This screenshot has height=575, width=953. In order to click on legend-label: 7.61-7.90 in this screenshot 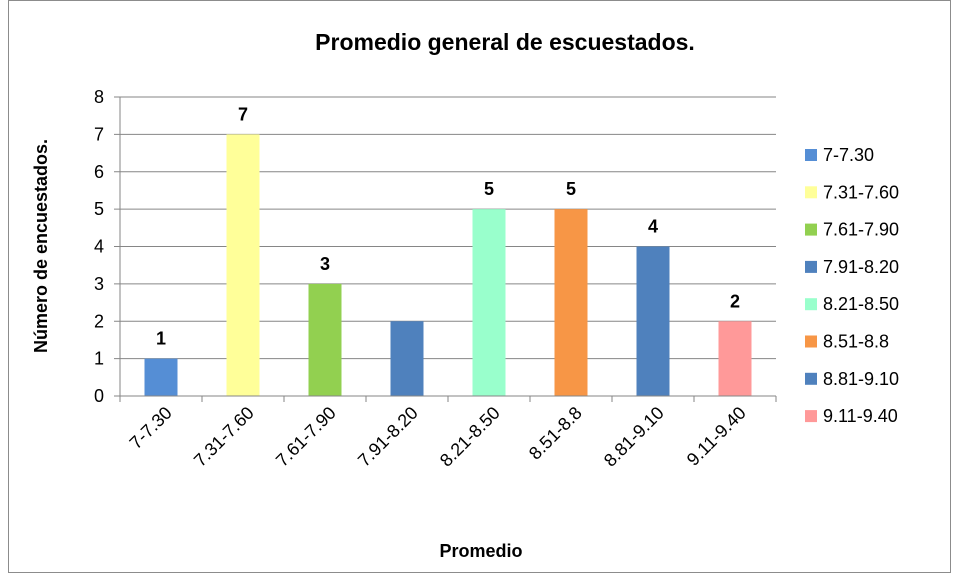, I will do `click(861, 230)`.